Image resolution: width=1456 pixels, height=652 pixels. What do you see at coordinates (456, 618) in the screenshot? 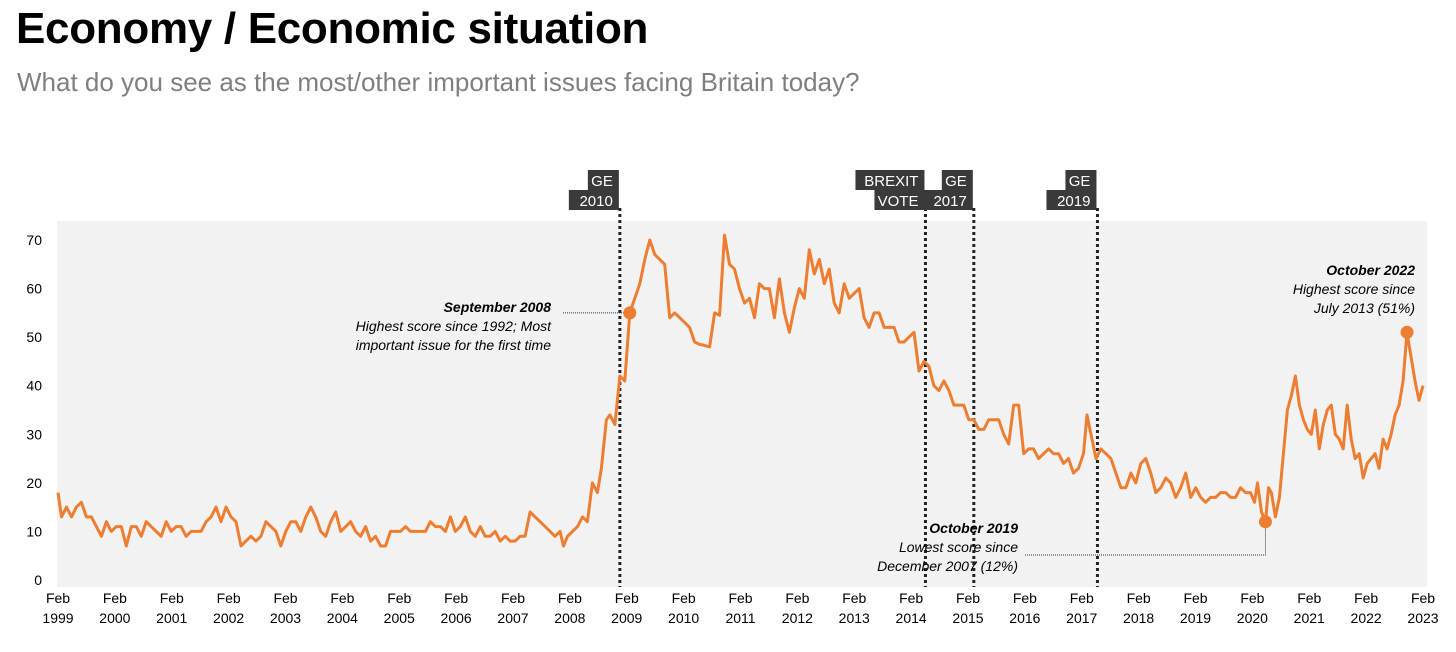
I see `x-tick-year: 2006` at bounding box center [456, 618].